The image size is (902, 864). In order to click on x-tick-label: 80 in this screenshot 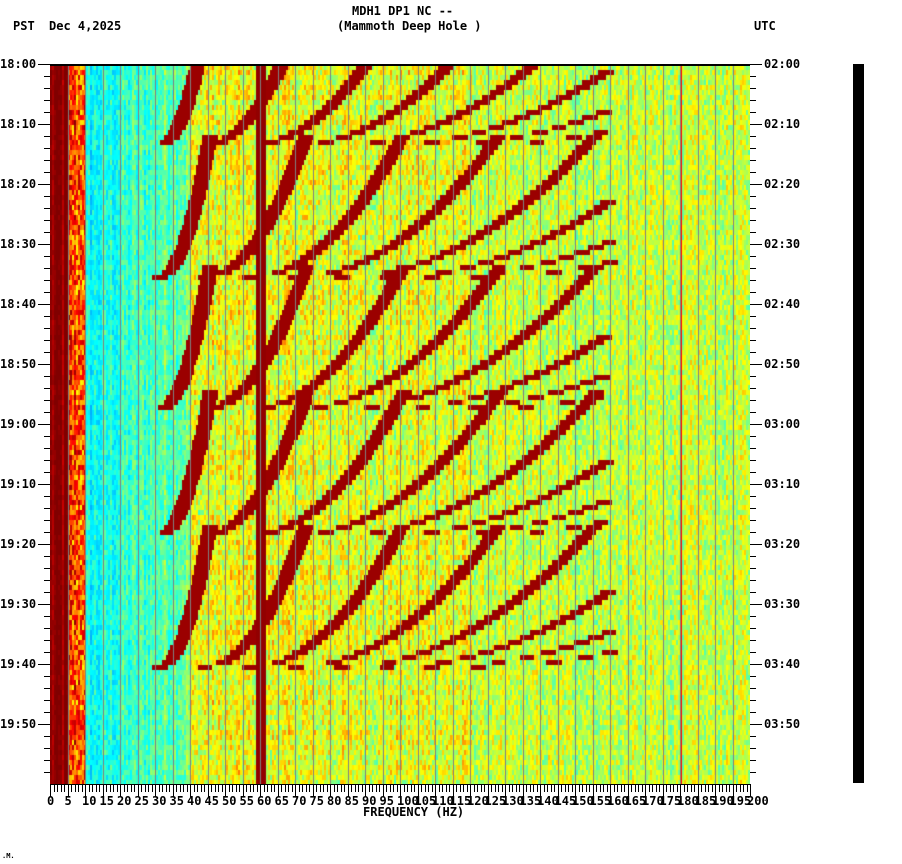, I will do `click(334, 801)`.